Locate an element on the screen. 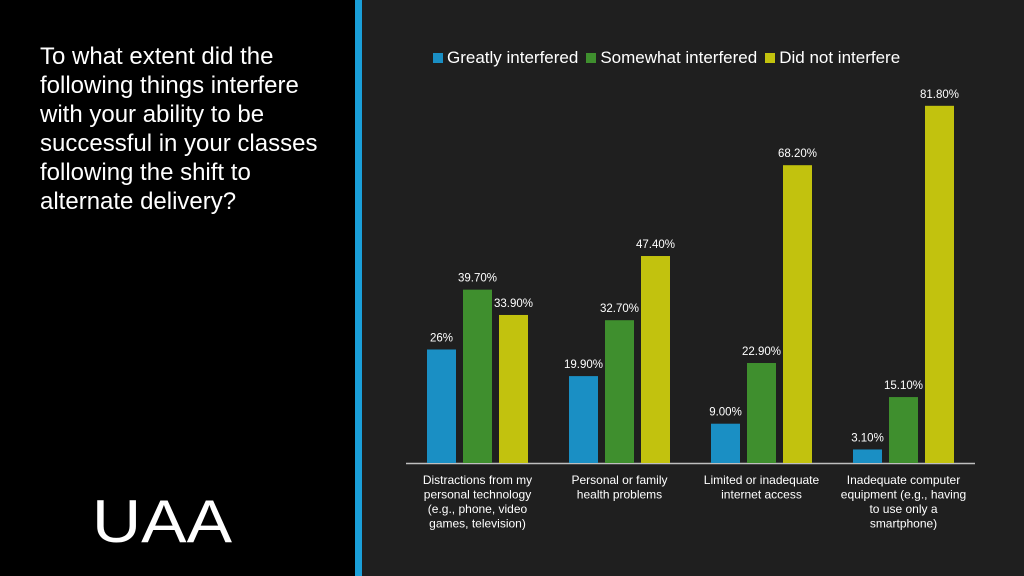 The width and height of the screenshot is (1024, 576). legend-item-0: Greatly interfered is located at coordinates (505, 58).